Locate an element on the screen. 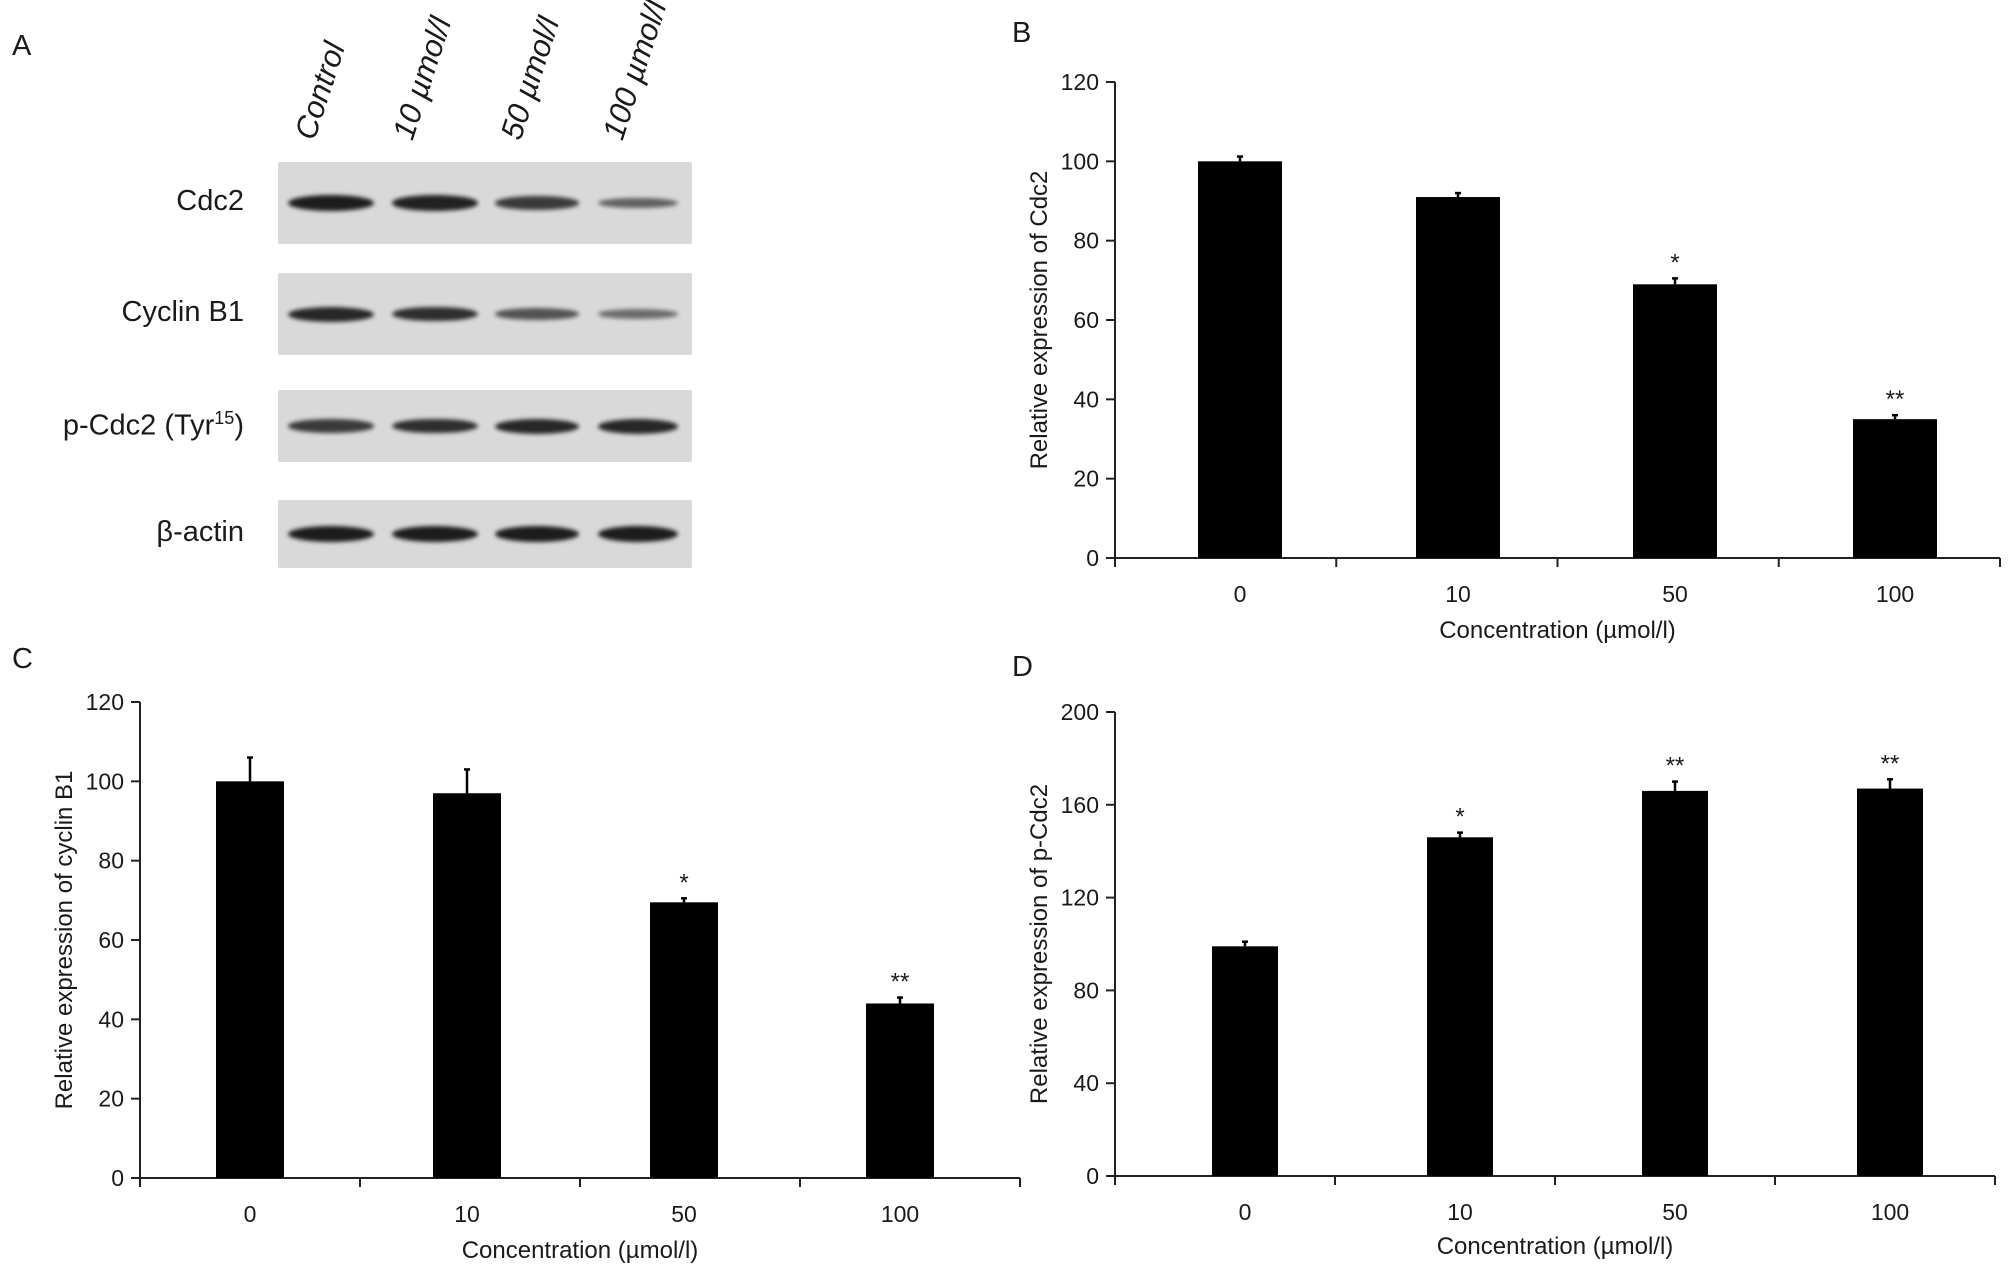  blot-row-label-text: p-Cdc2 (Tyr is located at coordinates (138, 425).